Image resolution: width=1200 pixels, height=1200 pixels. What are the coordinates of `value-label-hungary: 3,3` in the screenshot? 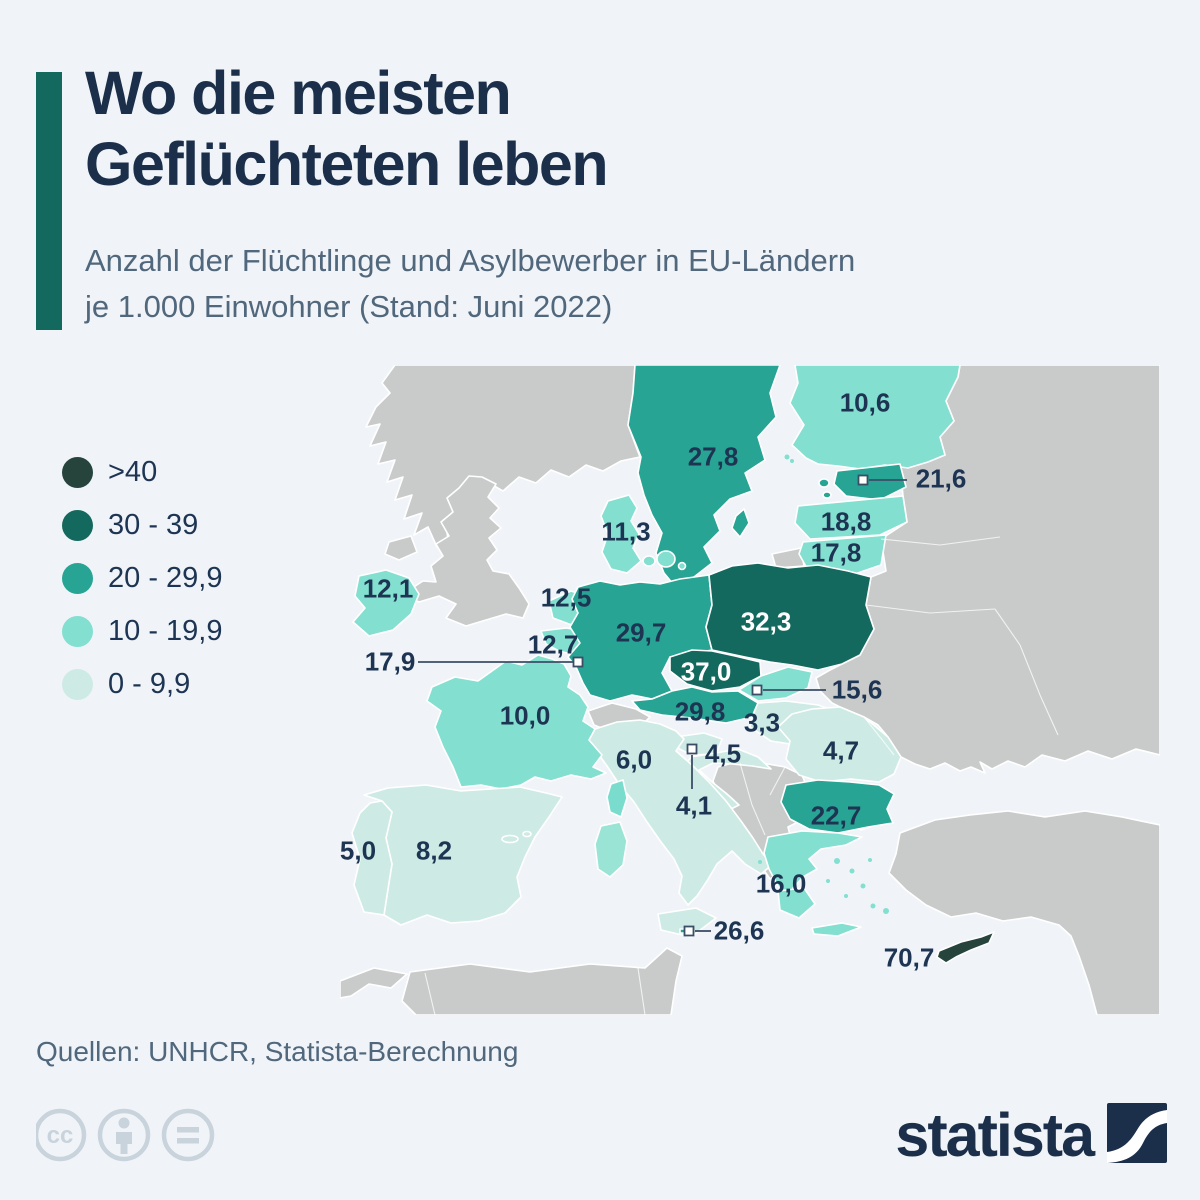 It's located at (762, 722).